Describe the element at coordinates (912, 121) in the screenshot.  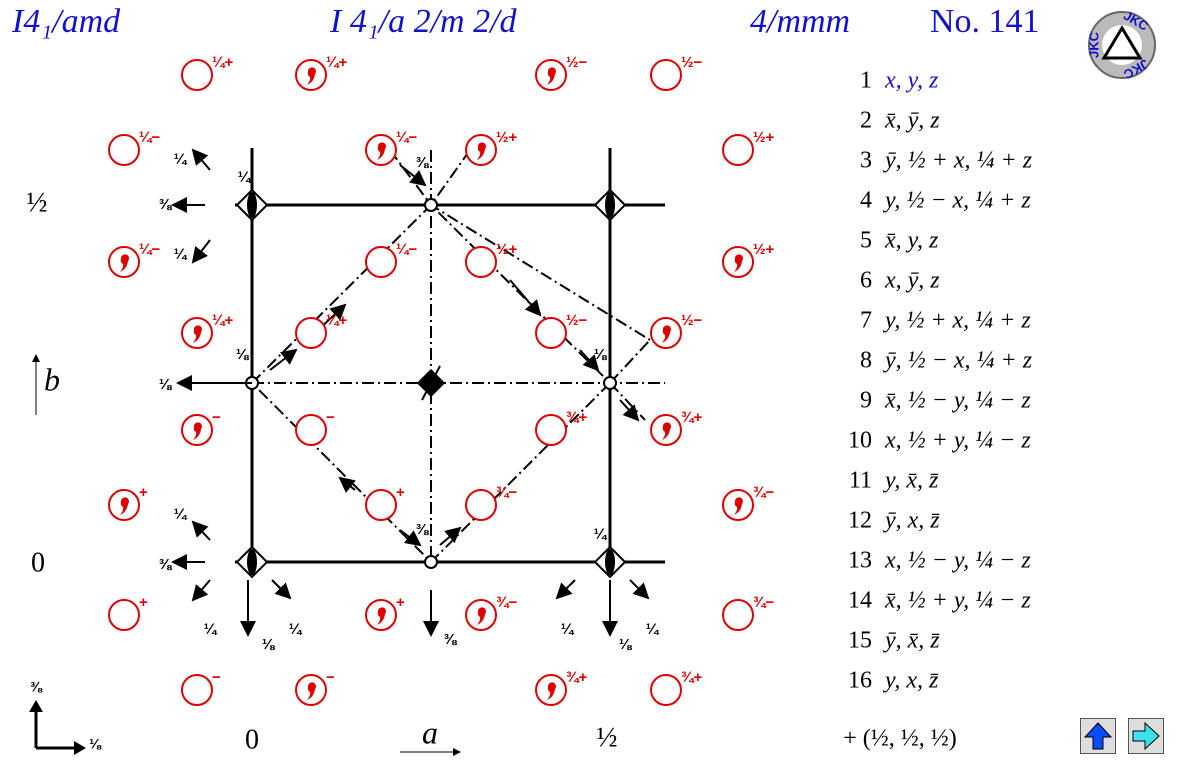
I see `position-coords: x̄, ȳ, z` at that location.